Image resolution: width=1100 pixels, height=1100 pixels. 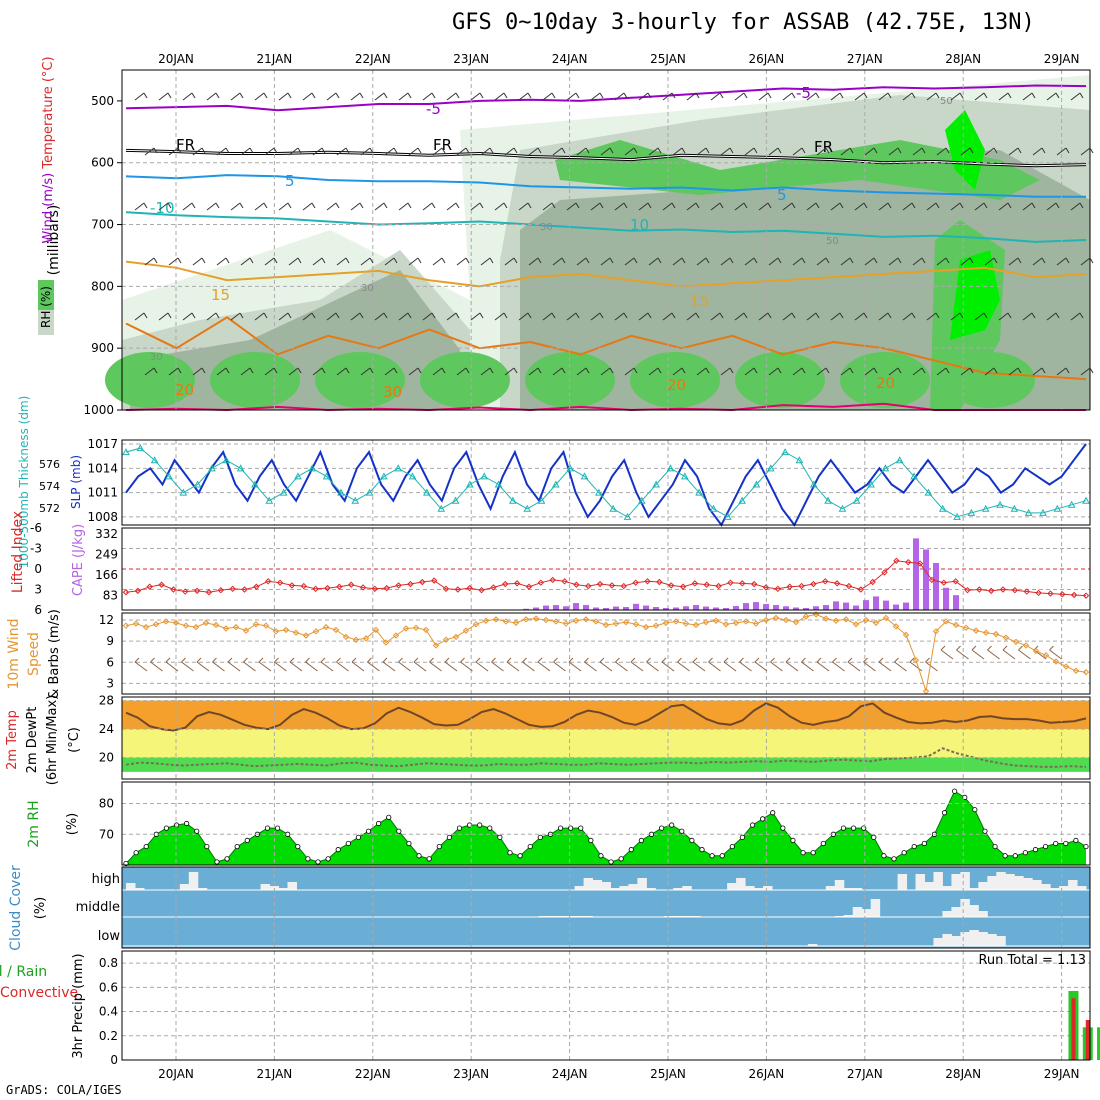 What do you see at coordinates (108, 987) in the screenshot?
I see `precip-tick-label: 0.6` at bounding box center [108, 987].